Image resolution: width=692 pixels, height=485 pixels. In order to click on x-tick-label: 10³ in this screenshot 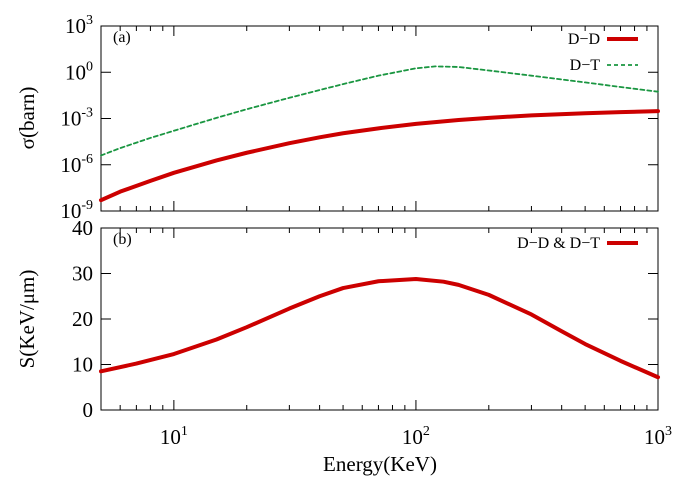, I will do `click(658, 436)`.